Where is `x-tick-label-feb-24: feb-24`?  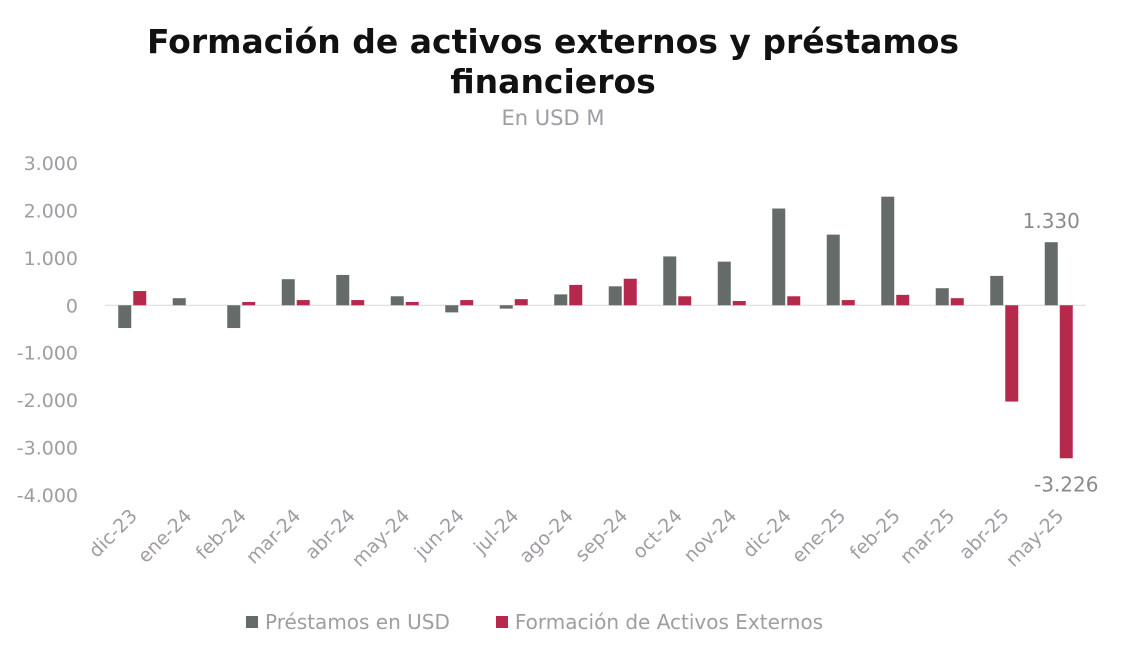 x-tick-label-feb-24: feb-24 is located at coordinates (221, 534).